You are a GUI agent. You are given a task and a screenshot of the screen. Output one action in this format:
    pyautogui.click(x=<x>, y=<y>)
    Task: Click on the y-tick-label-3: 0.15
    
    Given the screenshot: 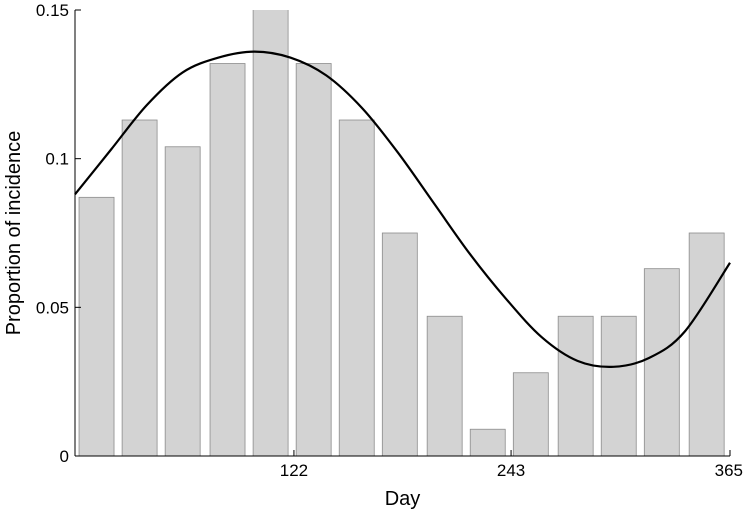 What is the action you would take?
    pyautogui.click(x=52, y=10)
    